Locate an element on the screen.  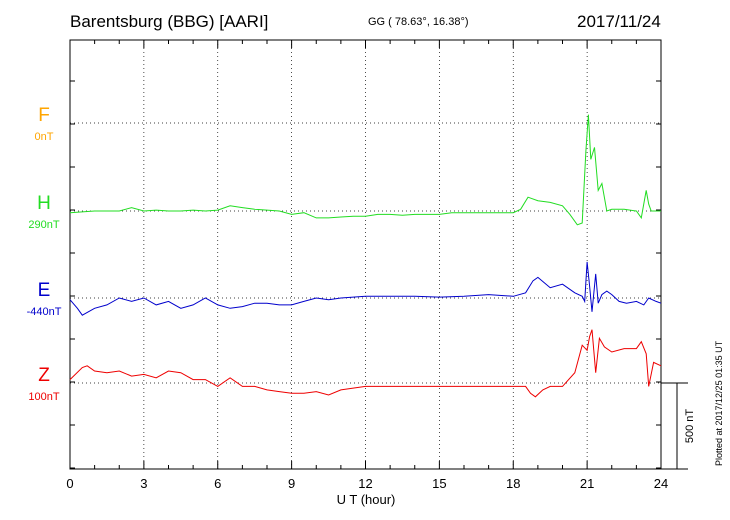
series-labels: F 0nT H 290nT E -440nT Z 100nT is located at coordinates (44, 254).